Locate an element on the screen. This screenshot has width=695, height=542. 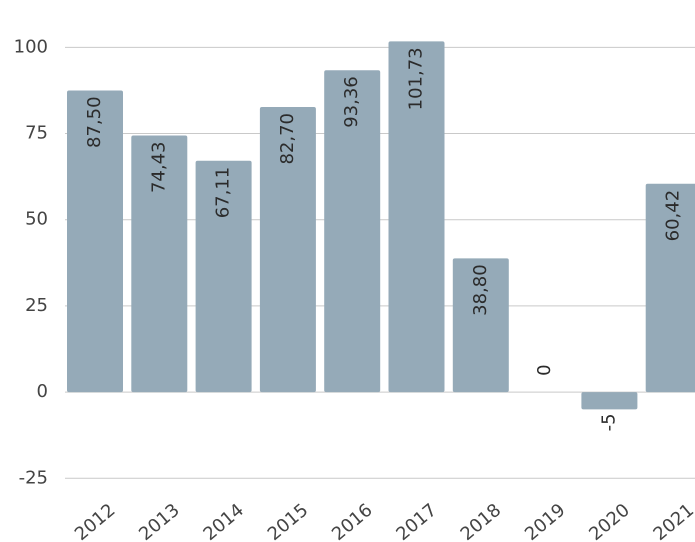
x-tick-label: 2020 is located at coordinates (609, 521).